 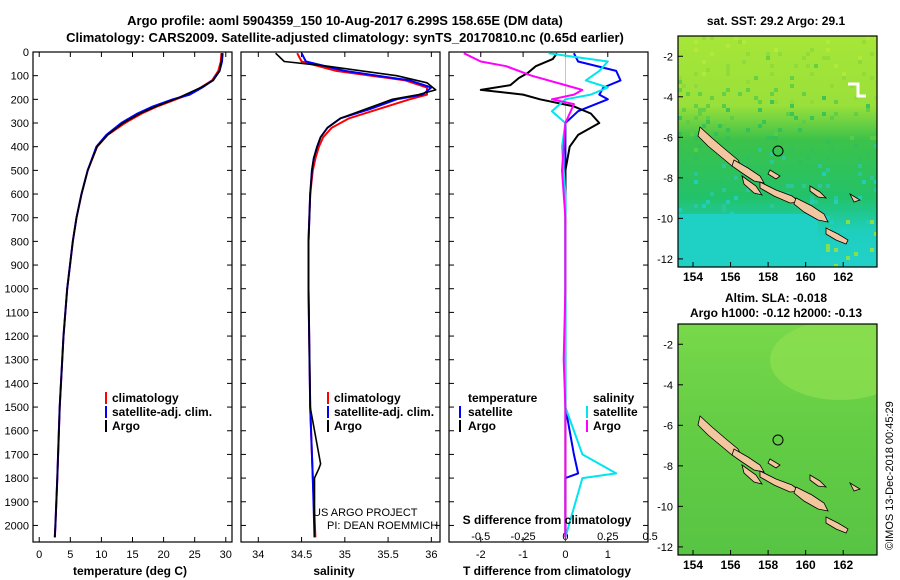 What do you see at coordinates (768, 565) in the screenshot?
I see `map-x-tick-label: 158` at bounding box center [768, 565].